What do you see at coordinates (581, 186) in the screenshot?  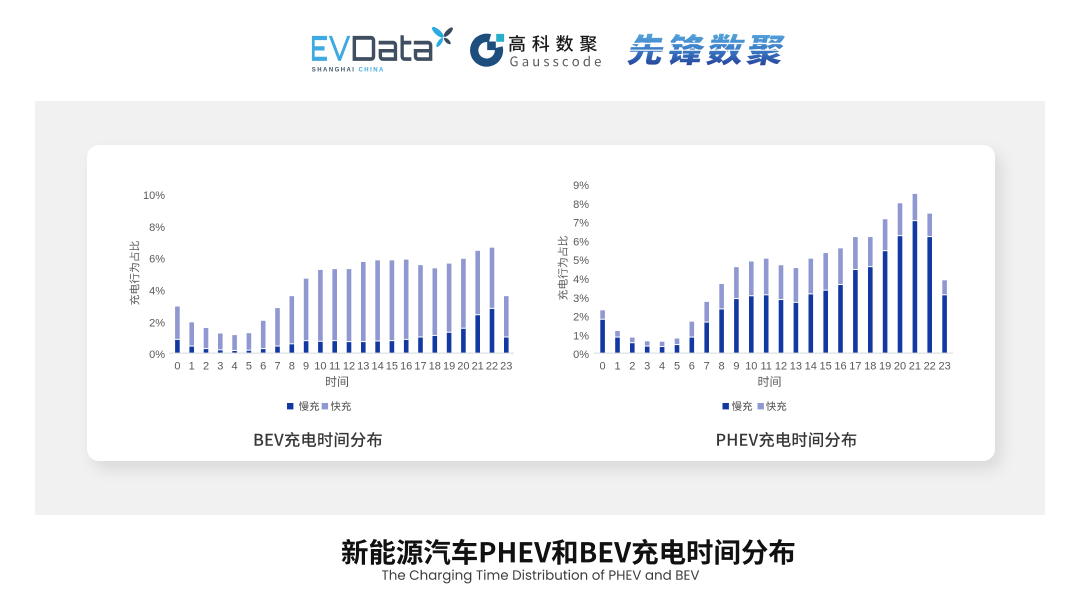 I see `svg-text: 9%` at bounding box center [581, 186].